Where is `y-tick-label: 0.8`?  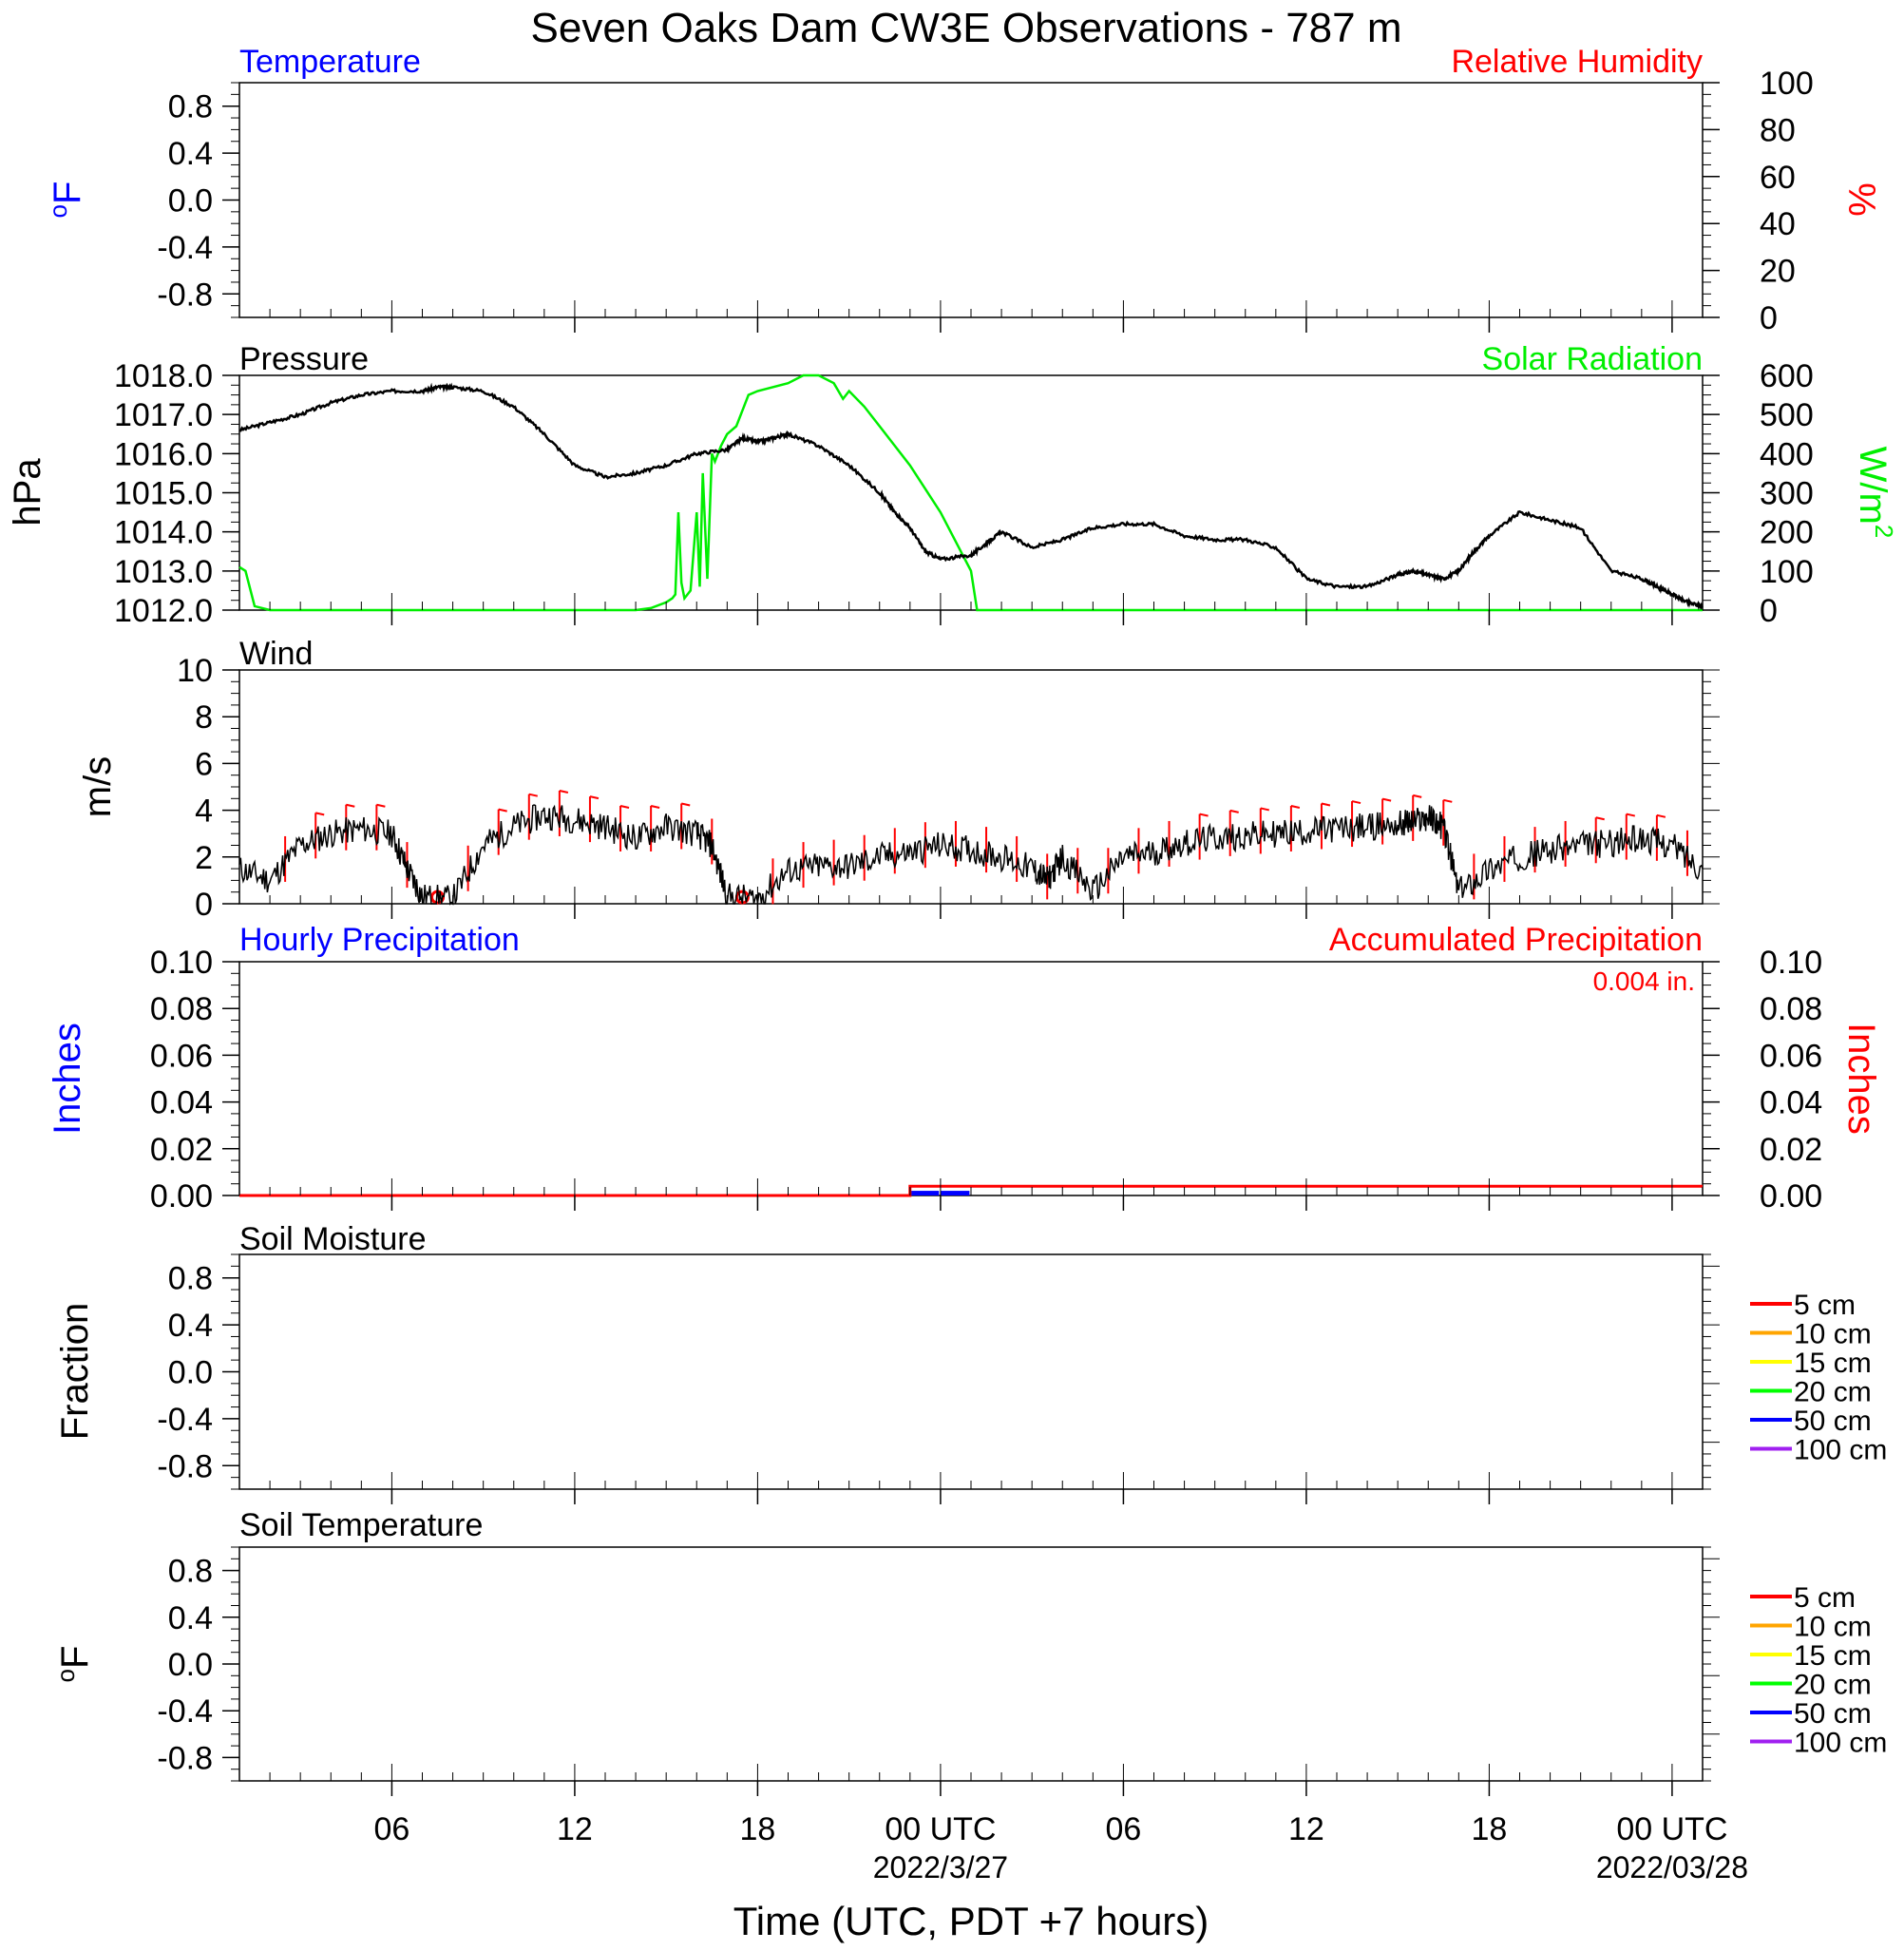
y-tick-label: 0.8 is located at coordinates (191, 1279).